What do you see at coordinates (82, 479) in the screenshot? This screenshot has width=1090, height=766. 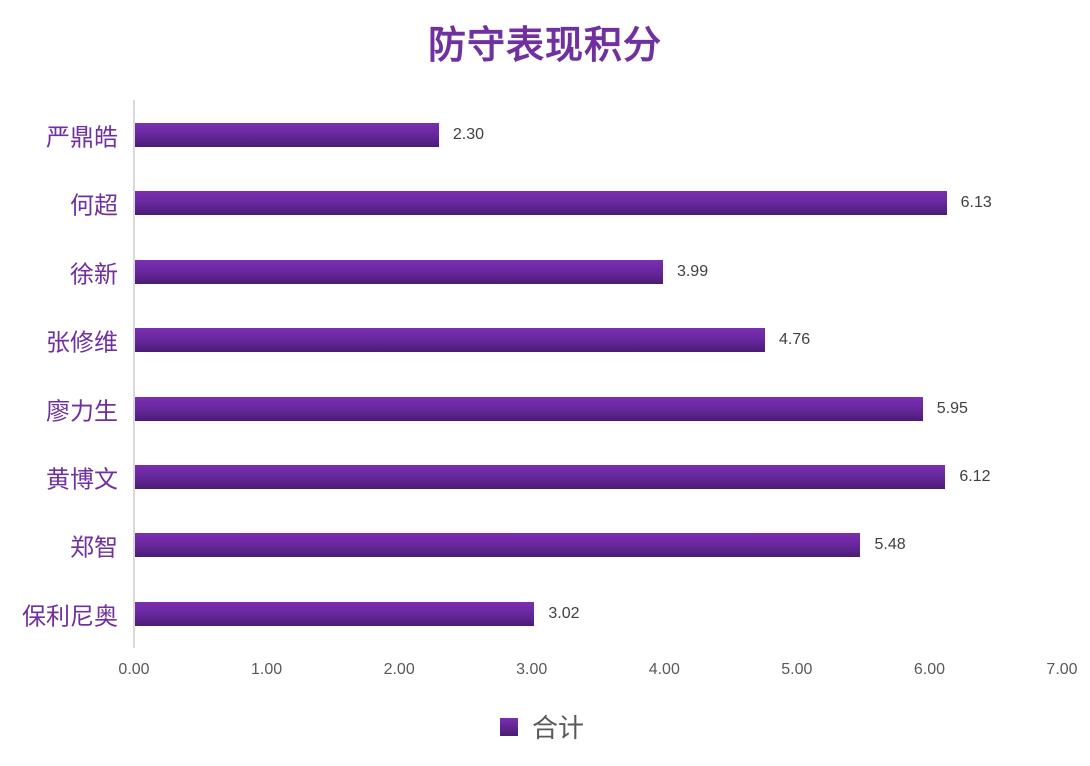 I see `category-label: 黄博文` at bounding box center [82, 479].